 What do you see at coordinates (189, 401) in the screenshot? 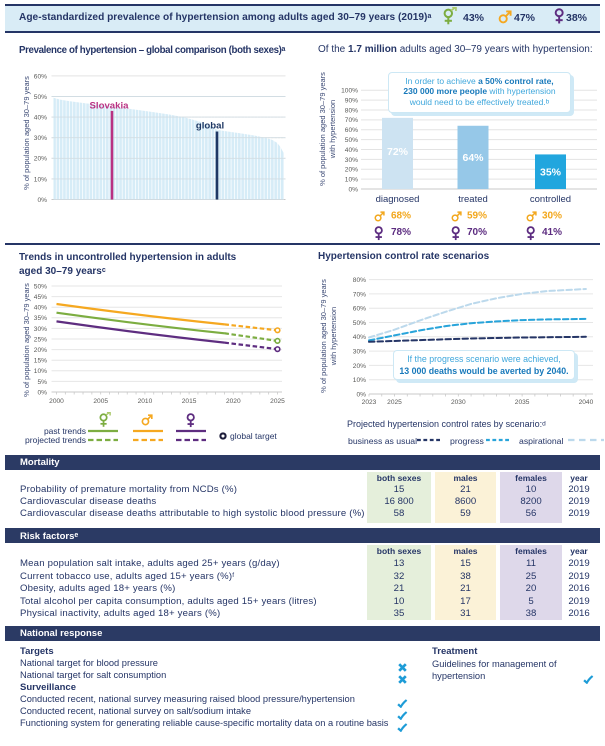
I see `svg-text: 2015` at bounding box center [189, 401].